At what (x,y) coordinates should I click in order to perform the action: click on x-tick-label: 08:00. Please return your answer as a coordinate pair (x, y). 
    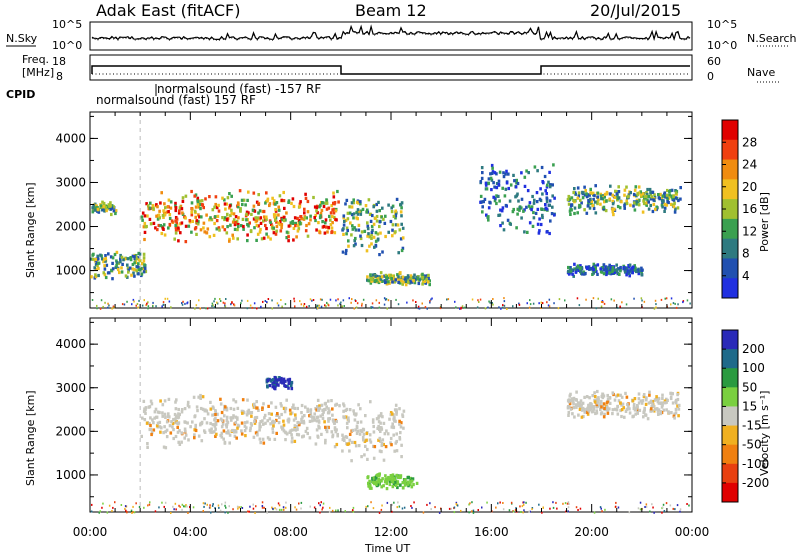
    Looking at the image, I should click on (290, 532).